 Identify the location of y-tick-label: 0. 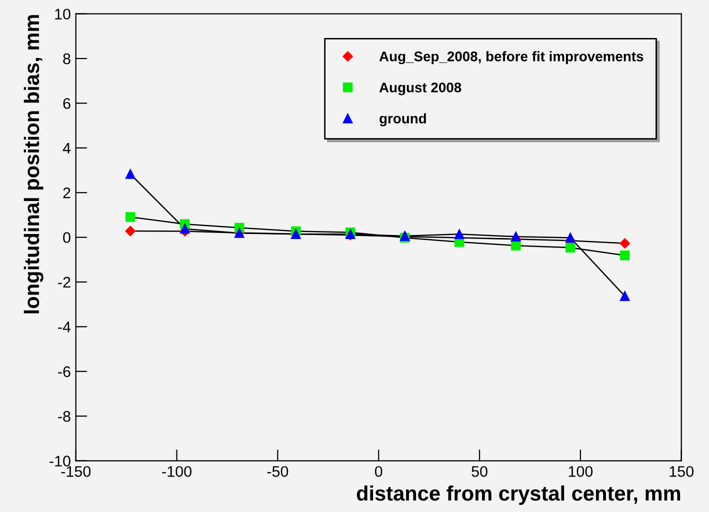
(66, 237).